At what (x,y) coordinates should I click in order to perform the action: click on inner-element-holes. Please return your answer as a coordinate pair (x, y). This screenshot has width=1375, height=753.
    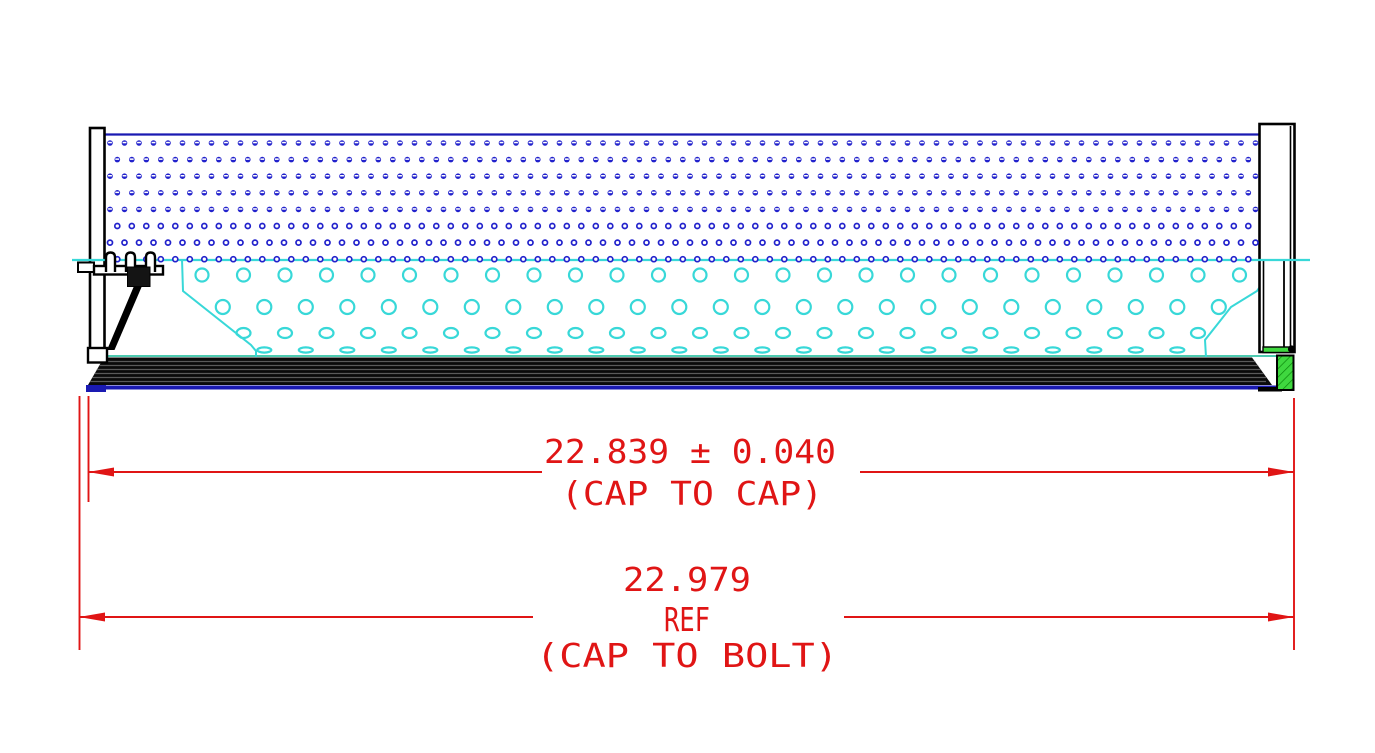
    Looking at the image, I should click on (720, 310).